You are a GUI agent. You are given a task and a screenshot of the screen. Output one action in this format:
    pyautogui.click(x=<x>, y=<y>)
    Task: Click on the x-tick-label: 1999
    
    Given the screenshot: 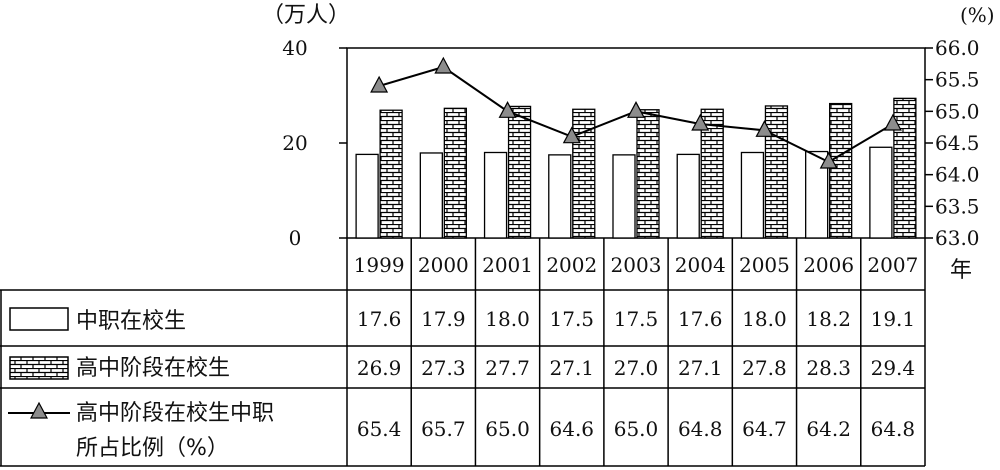 What is the action you would take?
    pyautogui.click(x=379, y=265)
    